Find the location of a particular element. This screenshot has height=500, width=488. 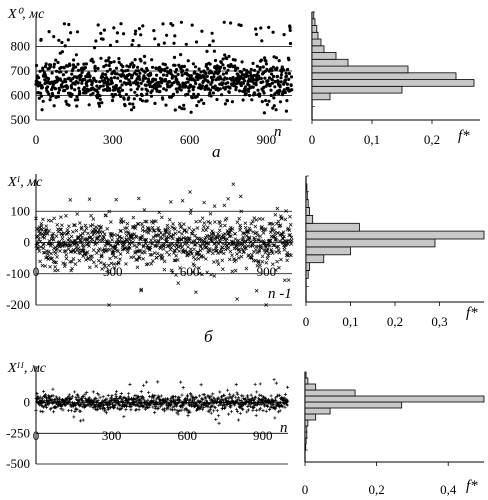

xlabel-a: n is located at coordinates (278, 132).